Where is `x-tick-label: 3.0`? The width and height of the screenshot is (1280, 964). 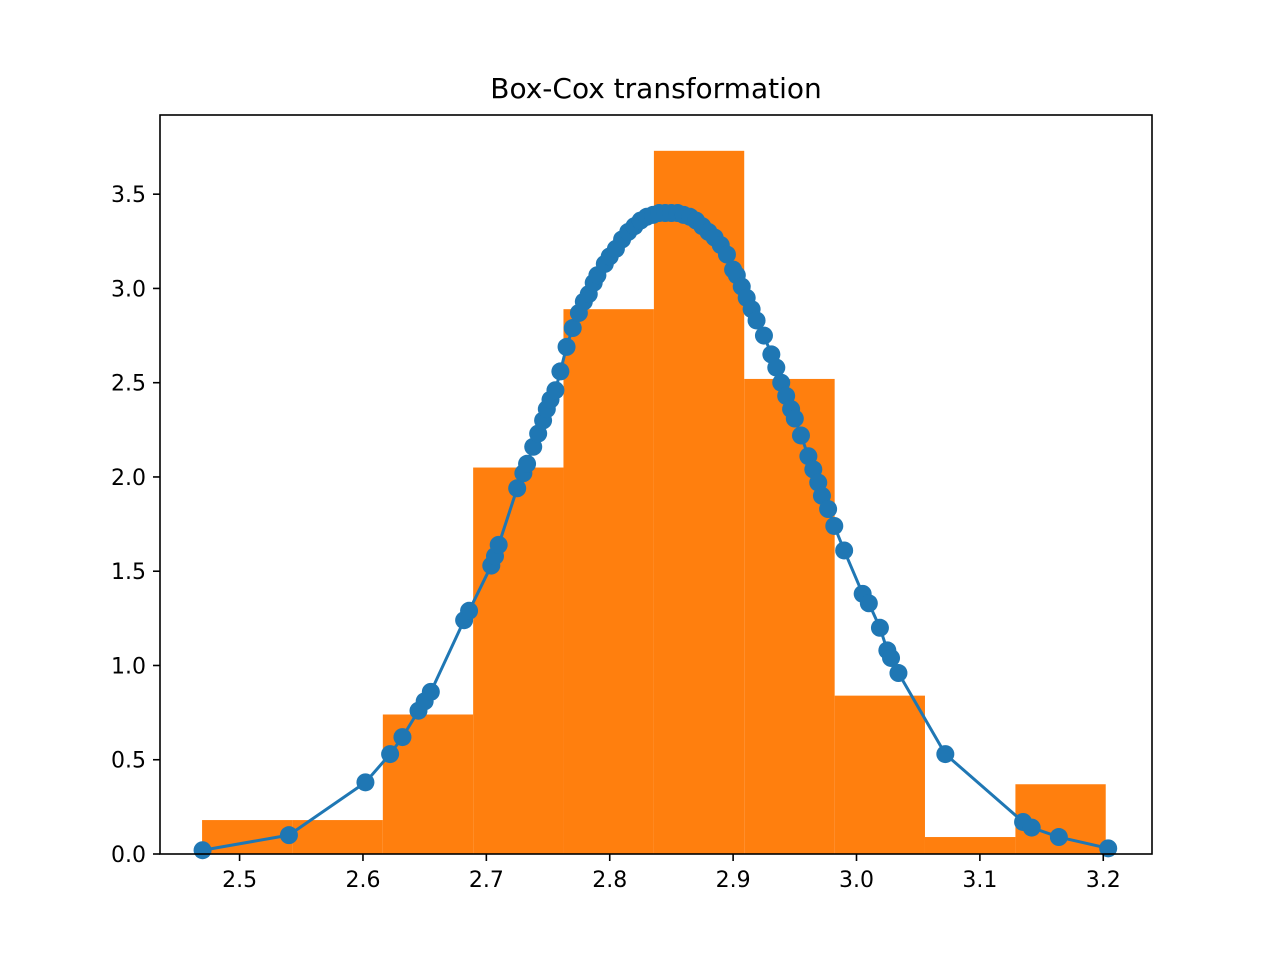 x-tick-label: 3.0 is located at coordinates (856, 880).